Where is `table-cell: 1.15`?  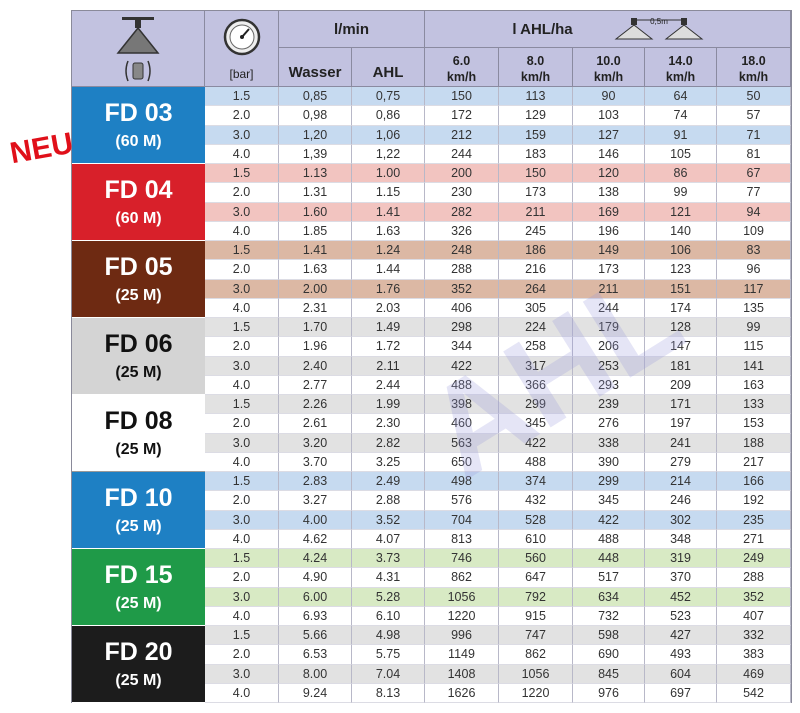
table-cell: 1.15 is located at coordinates (388, 193).